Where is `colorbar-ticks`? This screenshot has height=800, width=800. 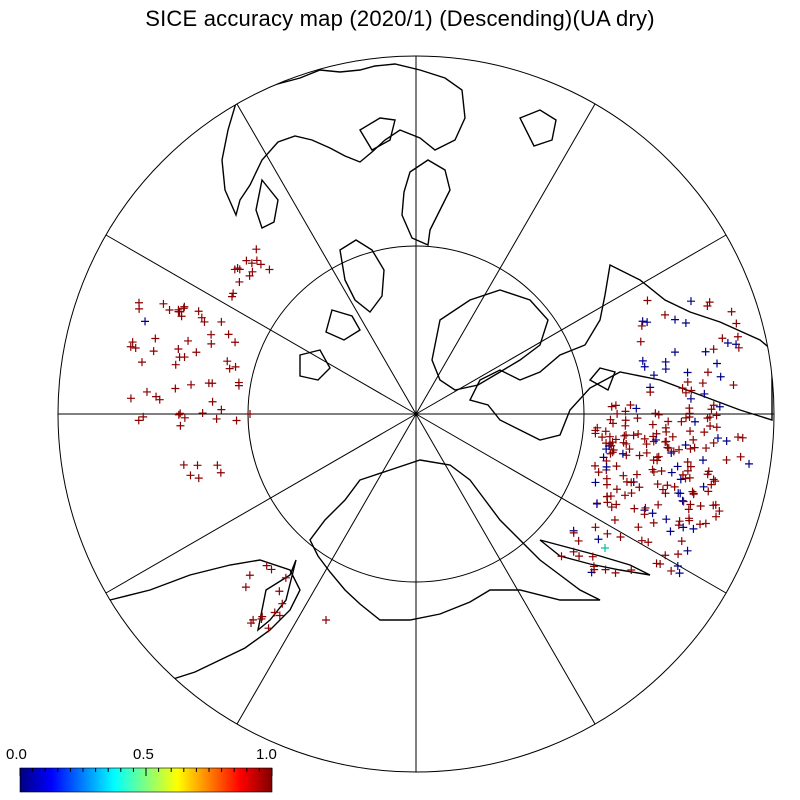 colorbar-ticks is located at coordinates (146, 772).